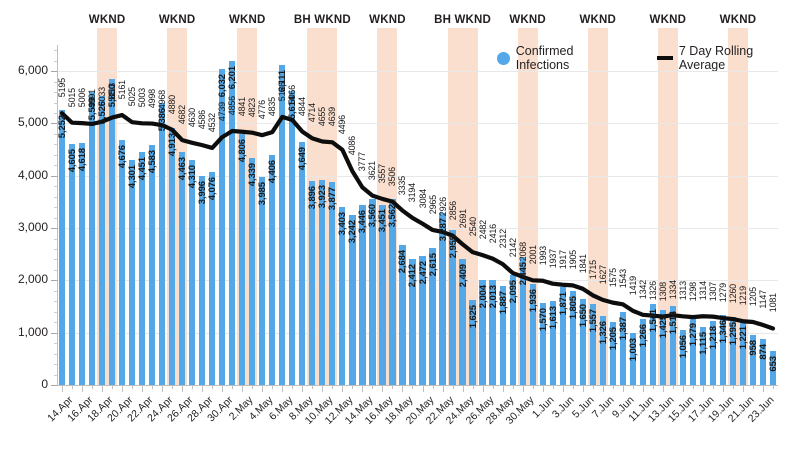 This screenshot has height=450, width=800. I want to click on legend-label: 7 Day Rolling Average, so click(716, 58).